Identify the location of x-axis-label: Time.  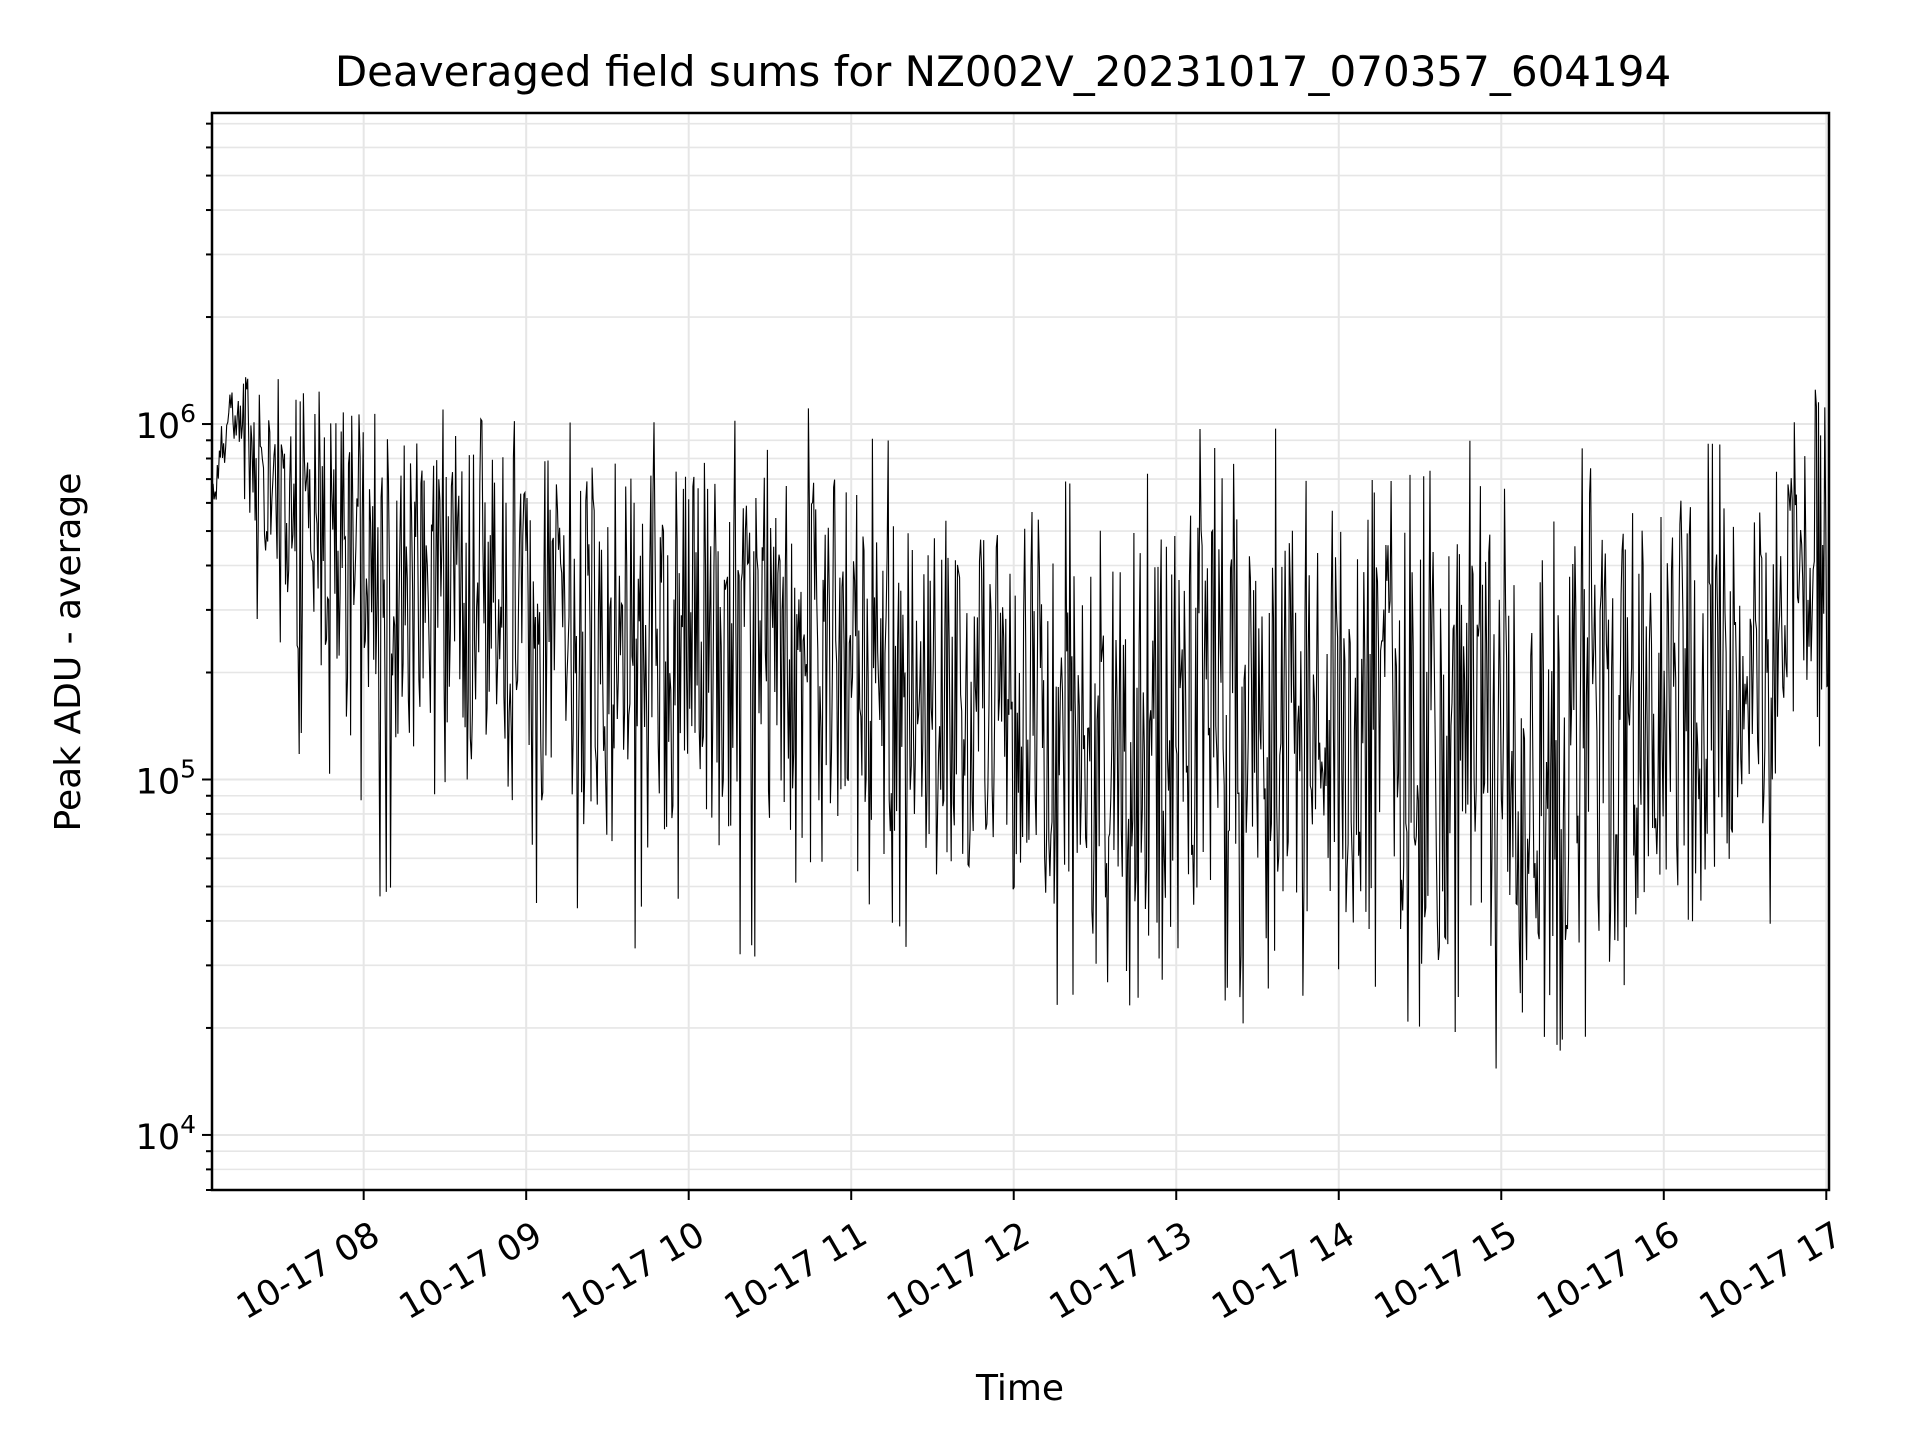
(1019, 1388).